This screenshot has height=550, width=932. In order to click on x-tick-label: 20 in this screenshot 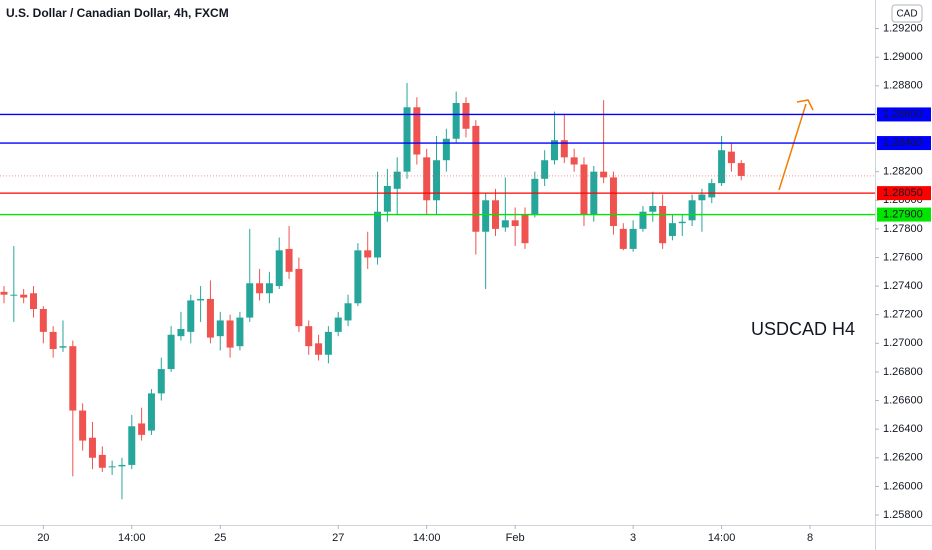, I will do `click(43, 538)`.